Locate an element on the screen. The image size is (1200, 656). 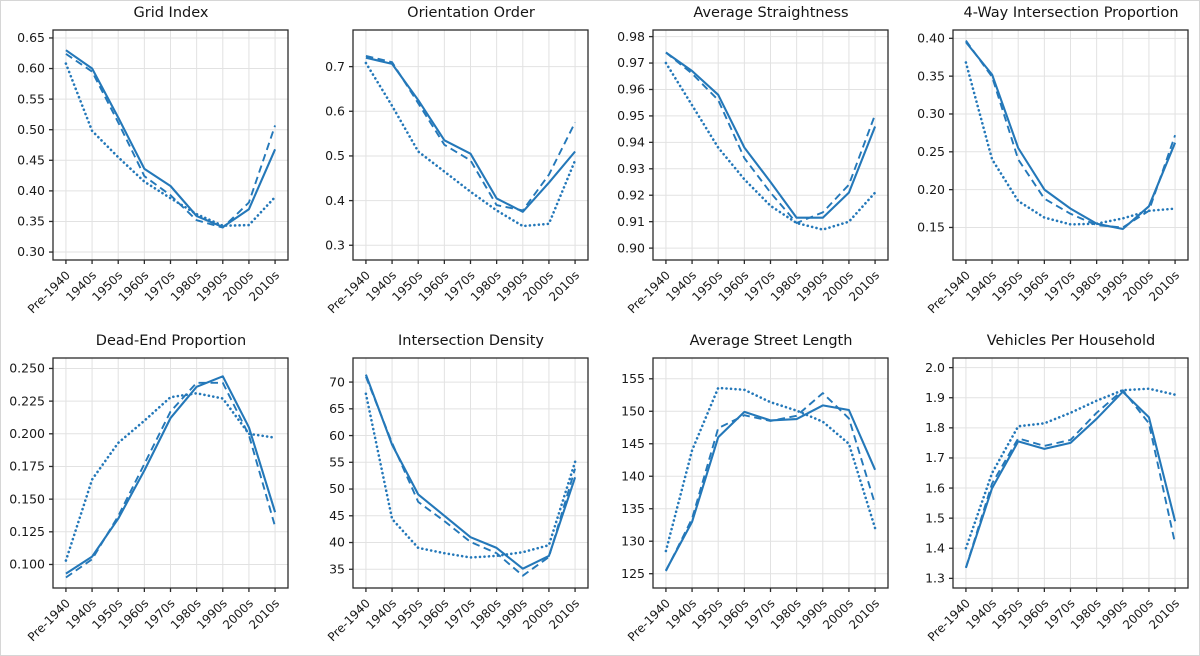
y-tick-label: 1.3 is located at coordinates (935, 578).